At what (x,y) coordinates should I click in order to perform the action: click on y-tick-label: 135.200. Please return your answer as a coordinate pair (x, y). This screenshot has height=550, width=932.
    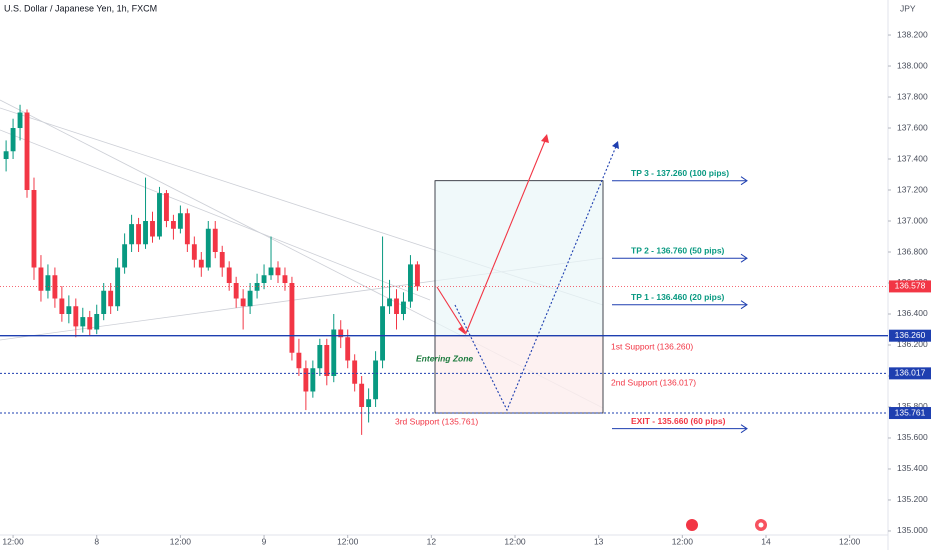
    Looking at the image, I should click on (912, 499).